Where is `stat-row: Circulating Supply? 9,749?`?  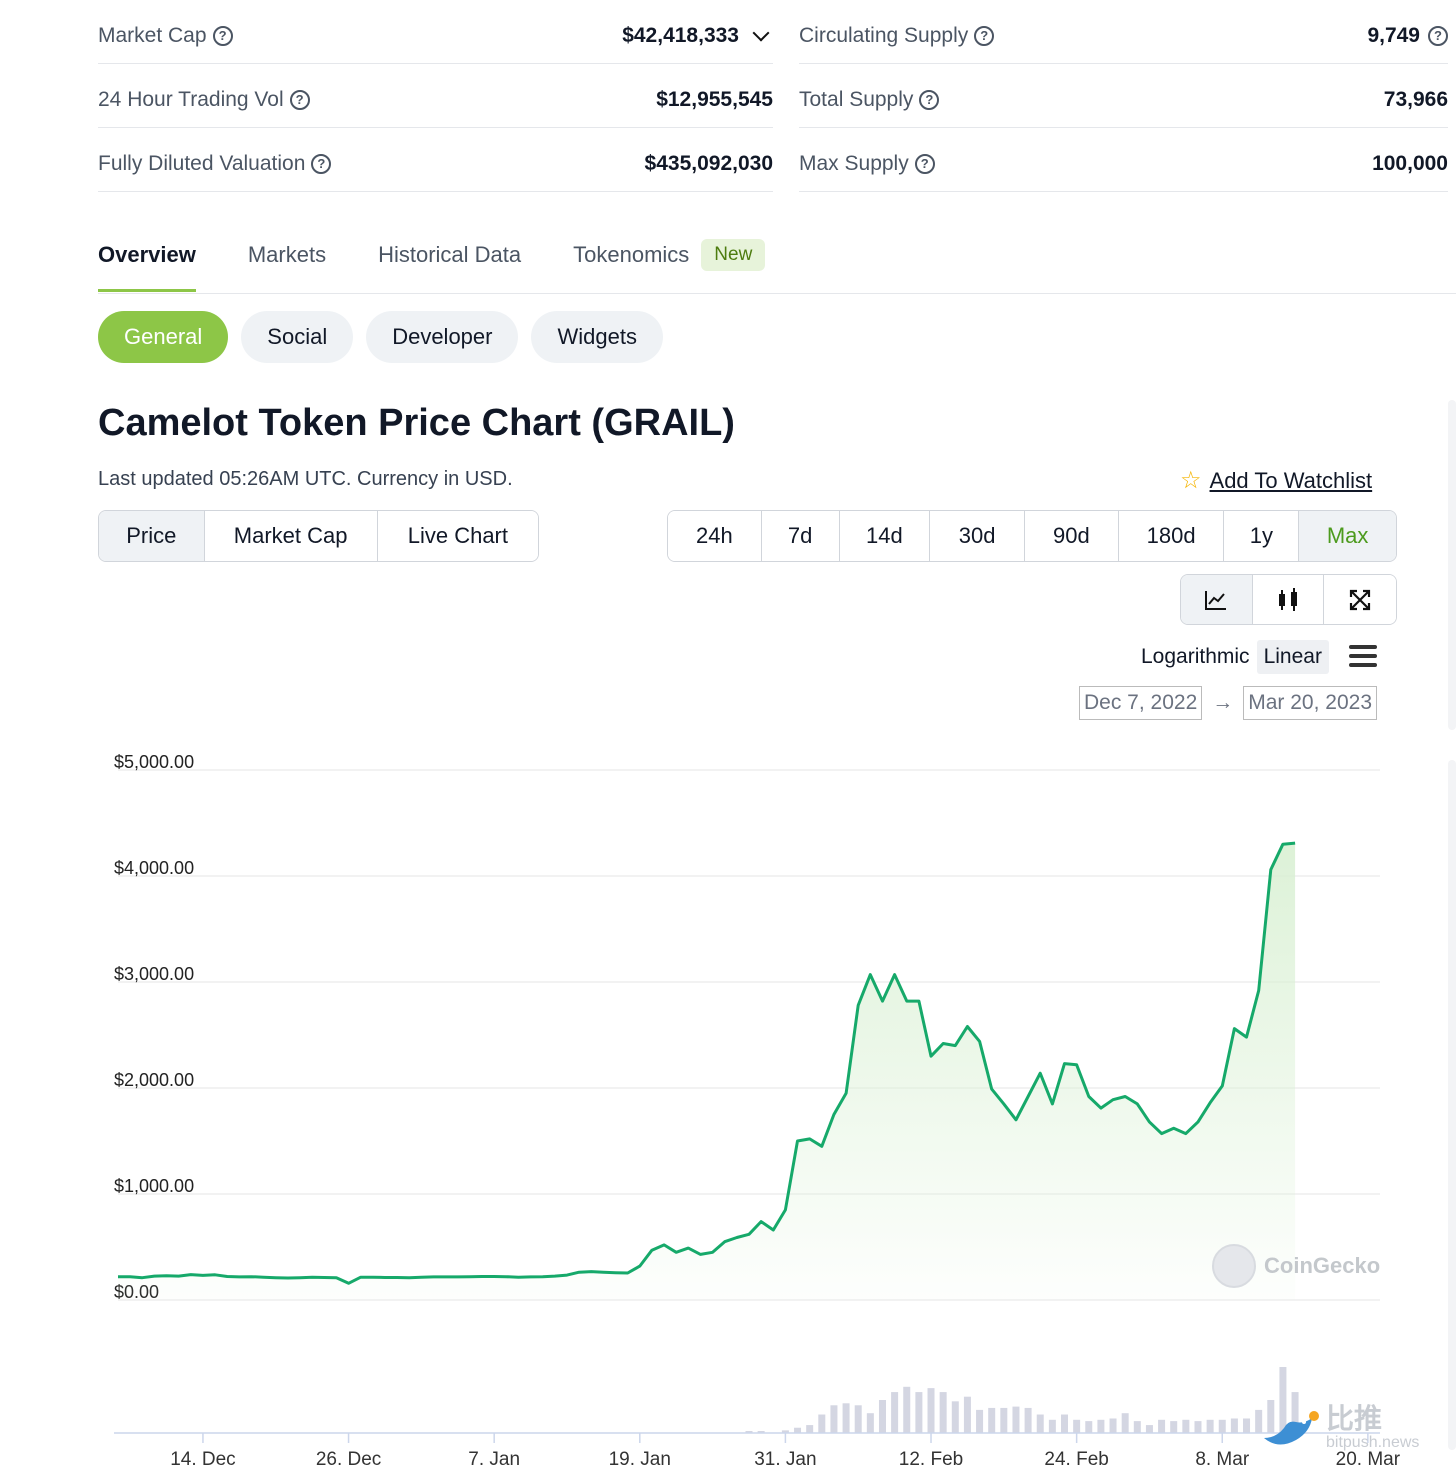
stat-row: Circulating Supply? 9,749? is located at coordinates (1123, 32).